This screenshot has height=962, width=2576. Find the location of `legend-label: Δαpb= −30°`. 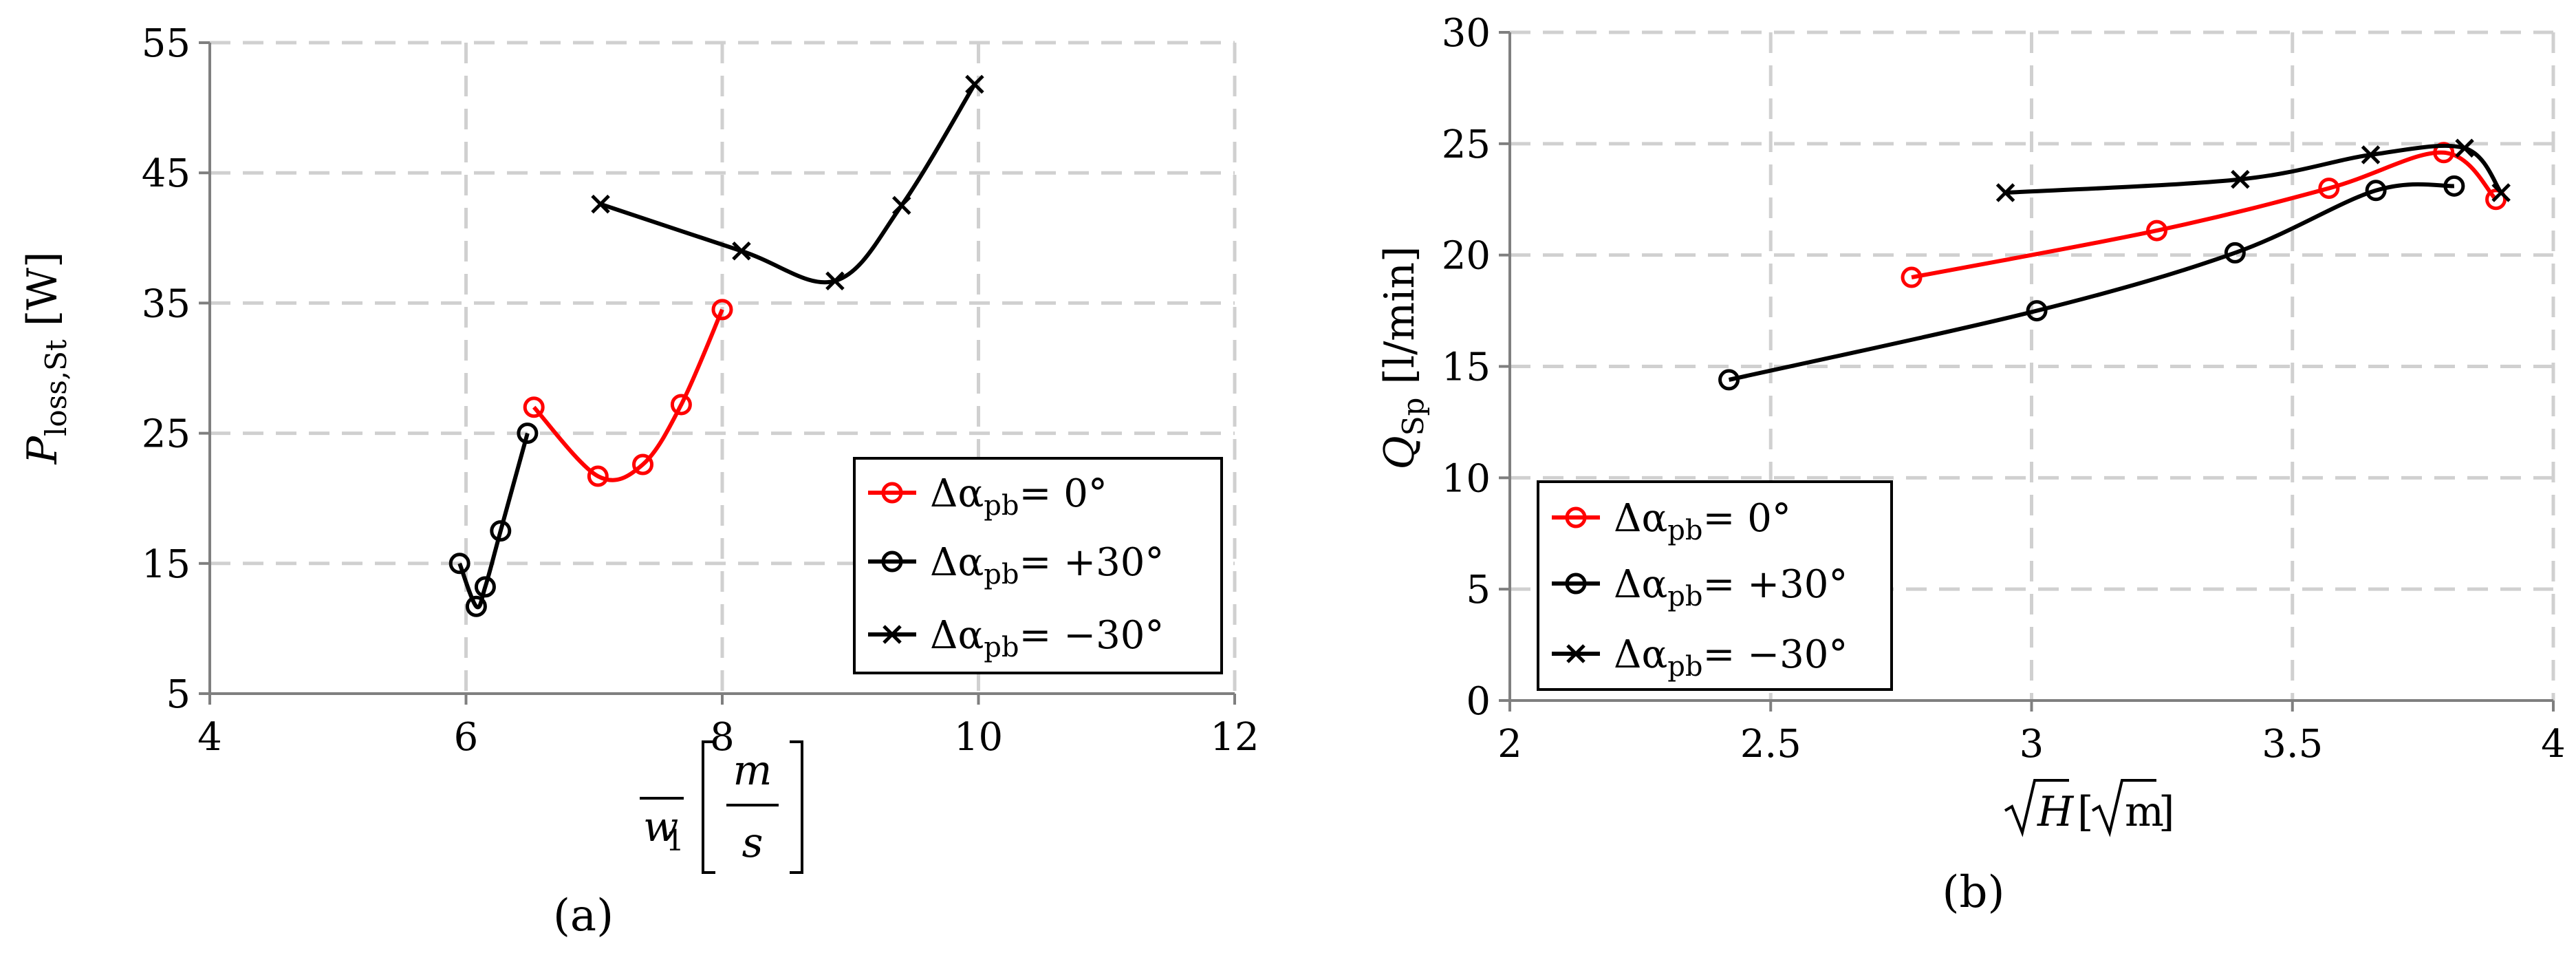

legend-label: Δαpb= −30° is located at coordinates (1047, 638).